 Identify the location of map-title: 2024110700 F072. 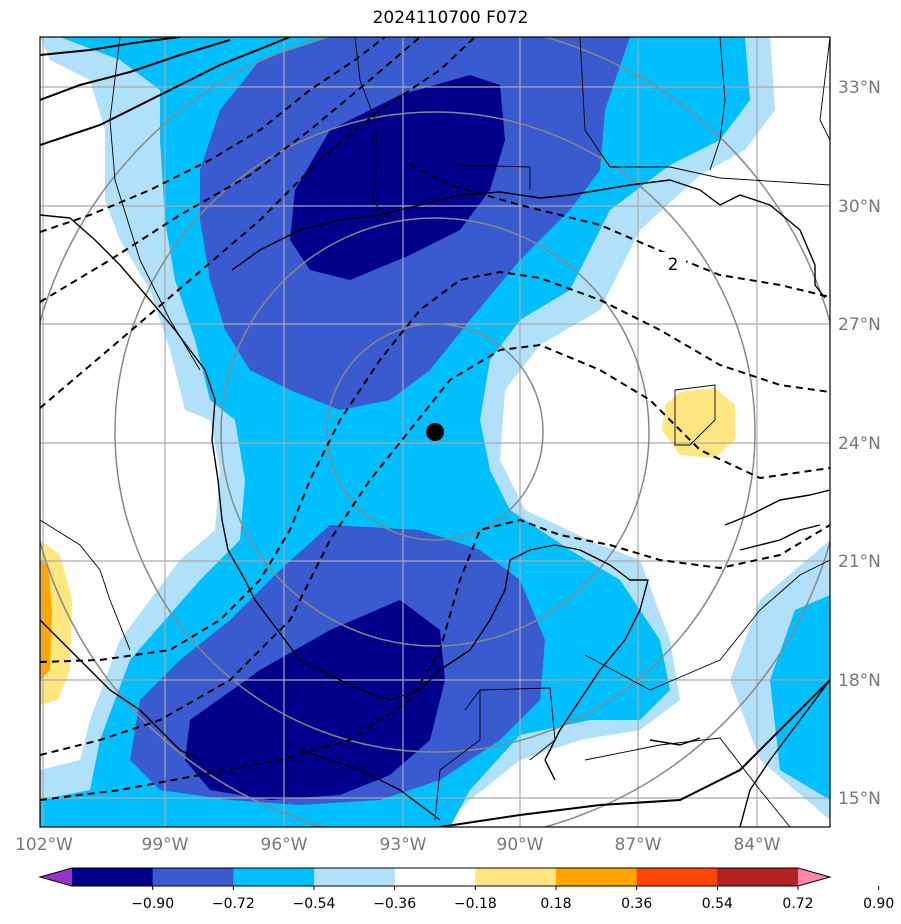
(450, 18).